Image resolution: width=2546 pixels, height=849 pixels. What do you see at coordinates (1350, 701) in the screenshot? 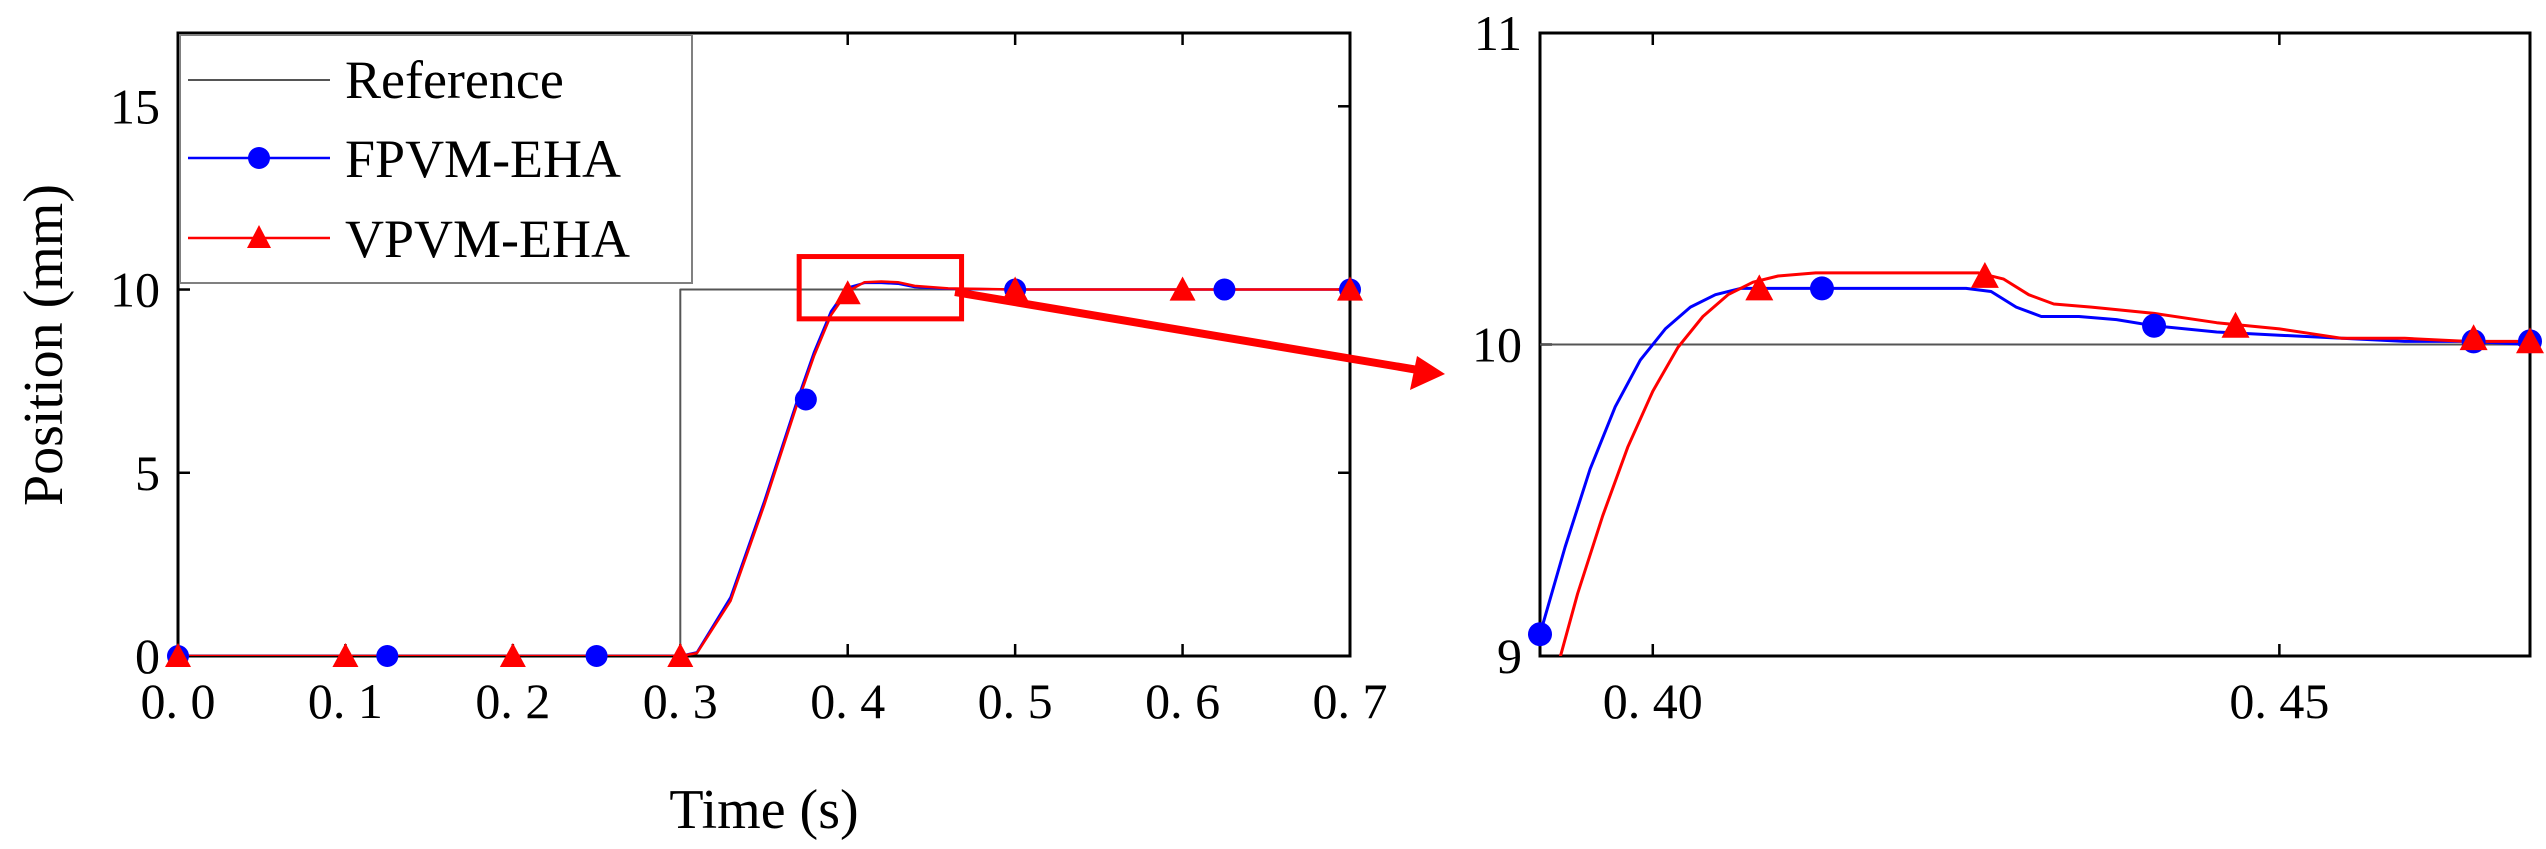
I see `main-x-tick-label: 0. 7` at bounding box center [1350, 701].